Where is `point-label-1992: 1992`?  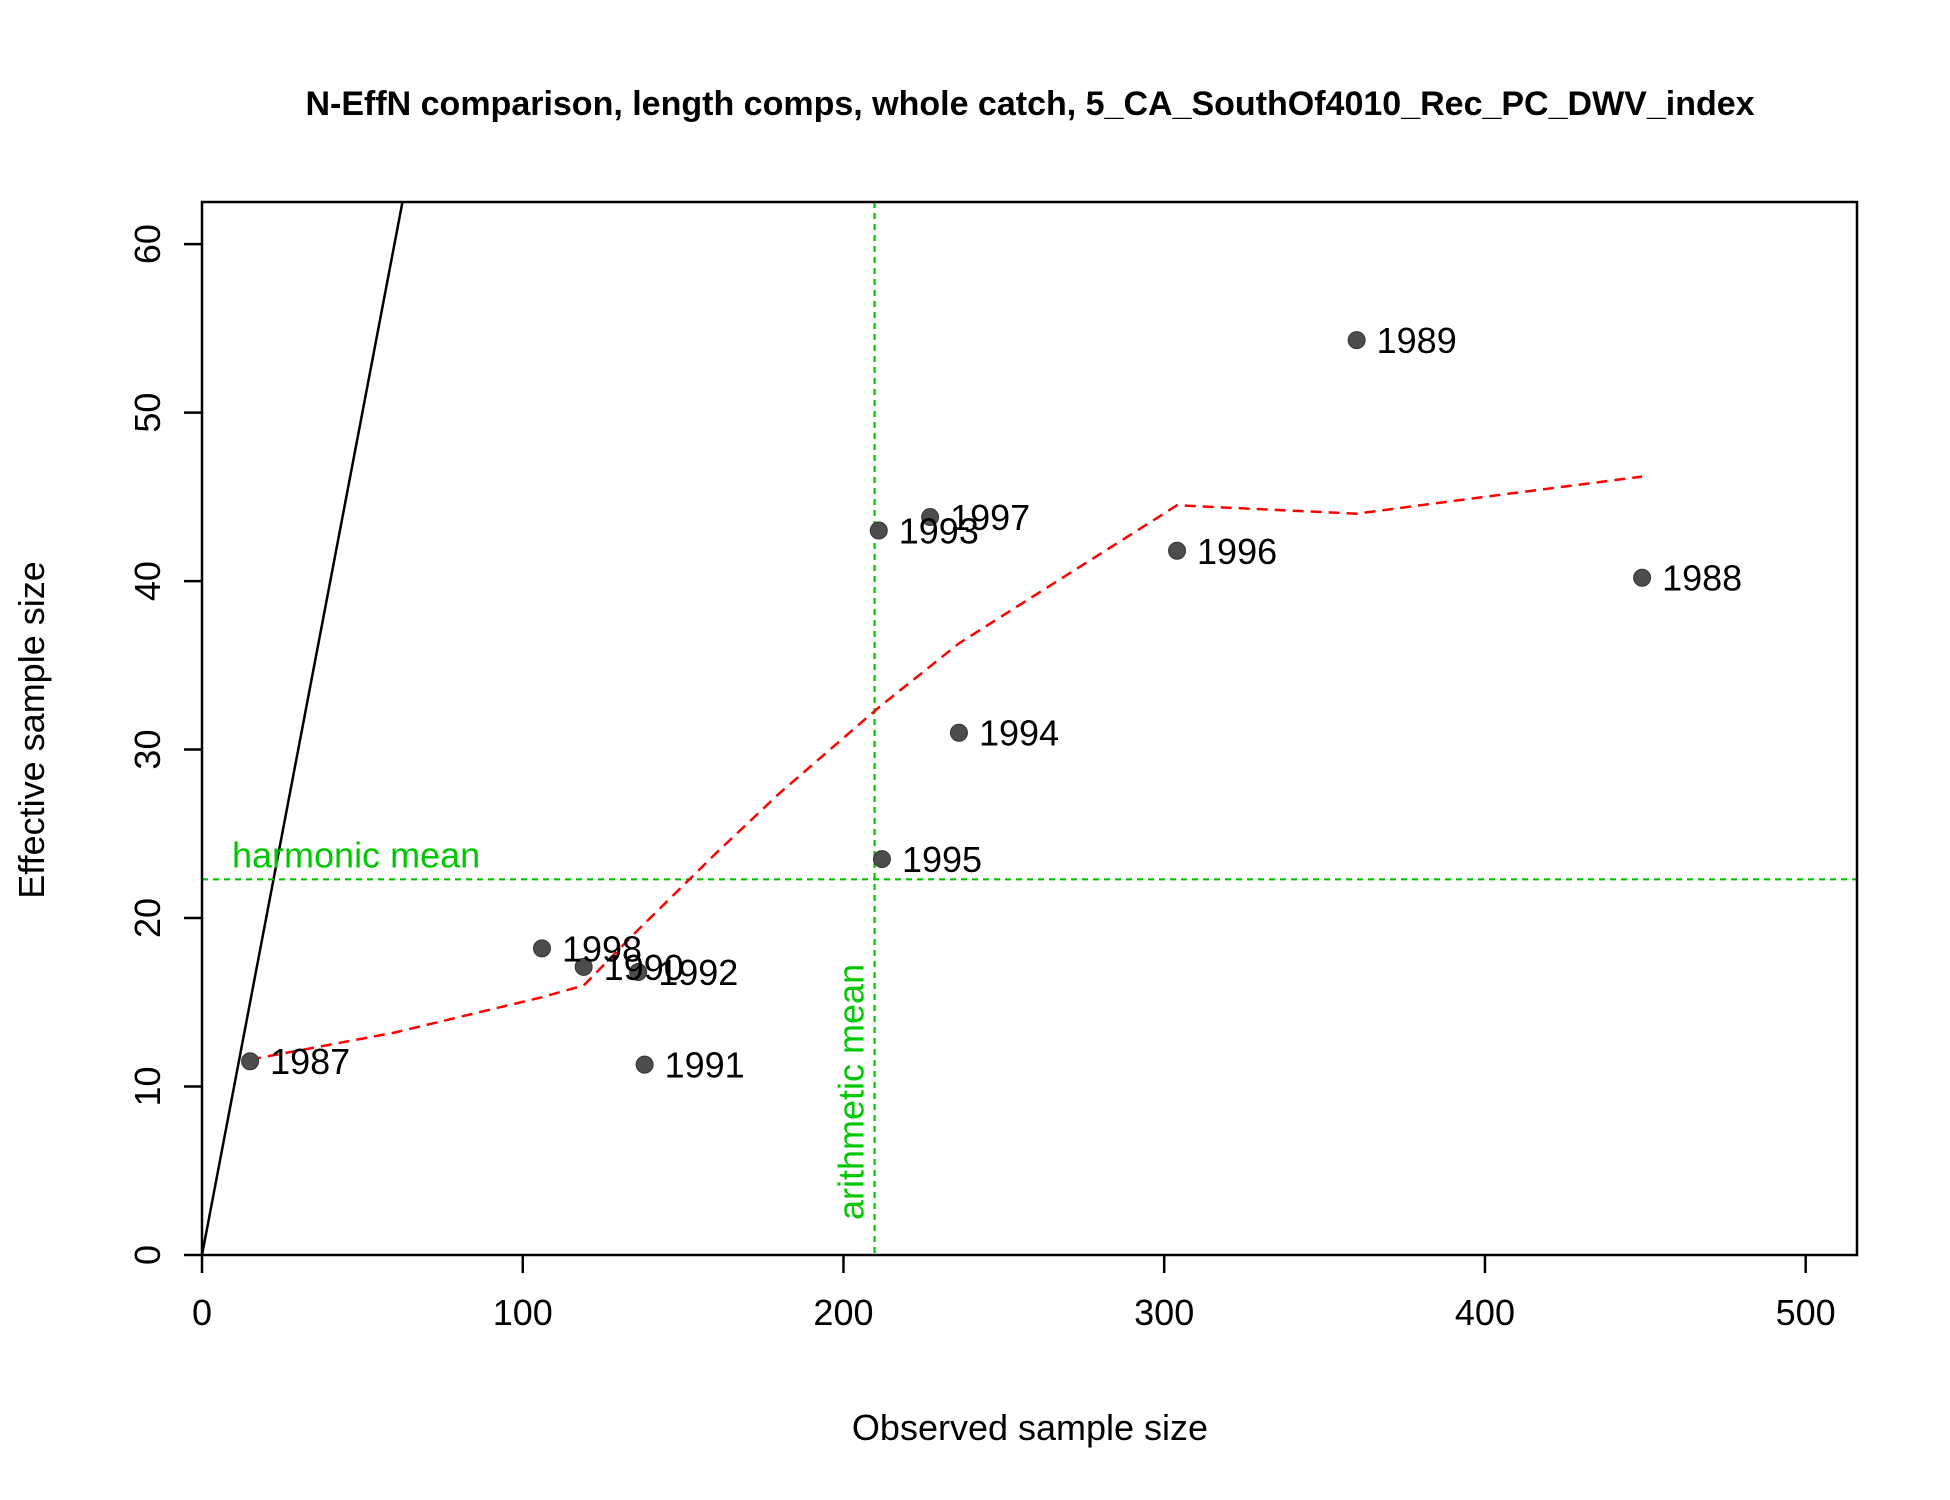 point-label-1992: 1992 is located at coordinates (698, 972).